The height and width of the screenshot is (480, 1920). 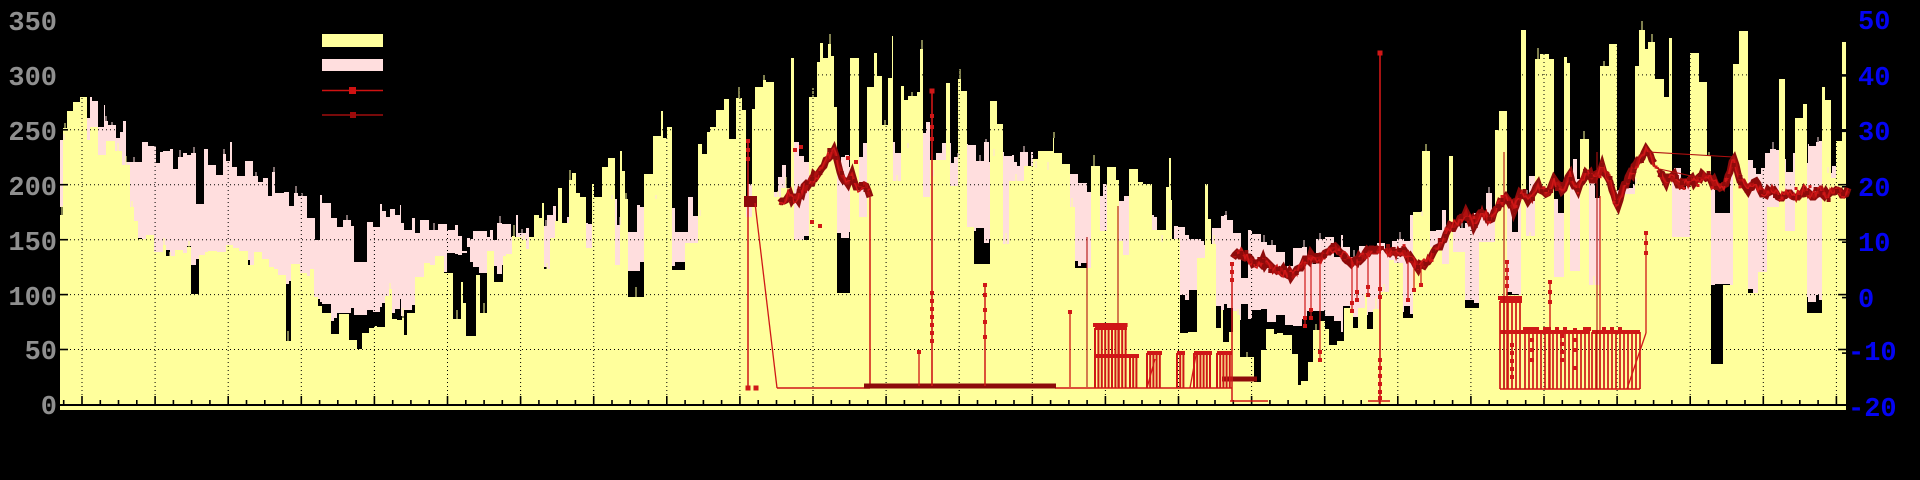 What do you see at coordinates (1874, 79) in the screenshot?
I see `svg-text: 40` at bounding box center [1874, 79].